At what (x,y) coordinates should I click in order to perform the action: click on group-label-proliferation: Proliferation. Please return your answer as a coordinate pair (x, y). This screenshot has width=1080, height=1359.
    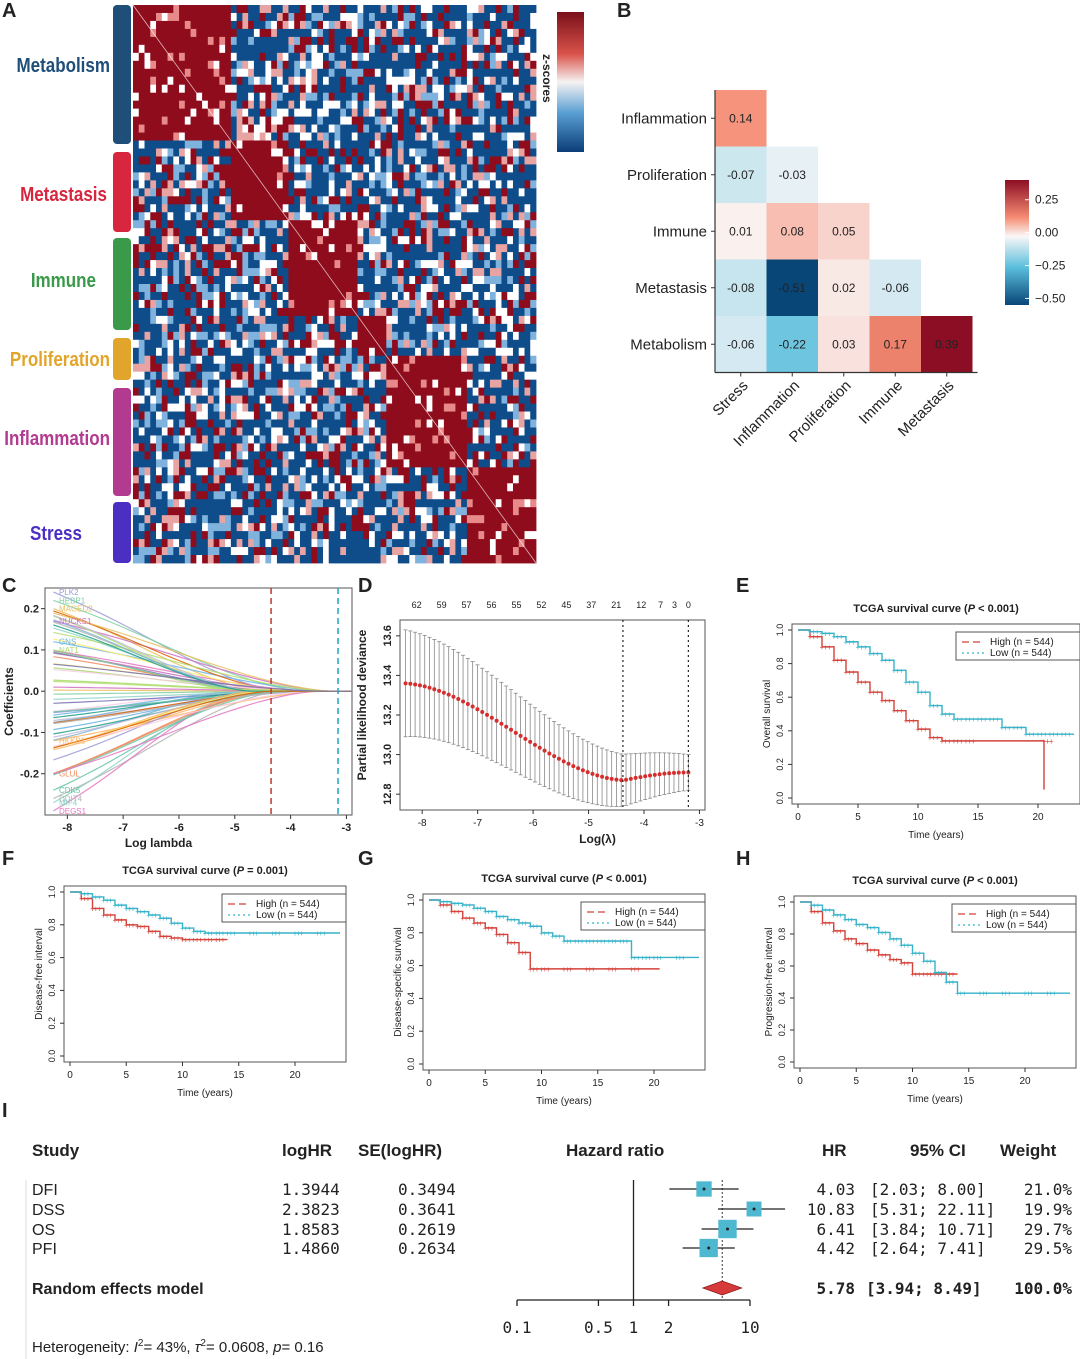
    Looking at the image, I should click on (60, 359).